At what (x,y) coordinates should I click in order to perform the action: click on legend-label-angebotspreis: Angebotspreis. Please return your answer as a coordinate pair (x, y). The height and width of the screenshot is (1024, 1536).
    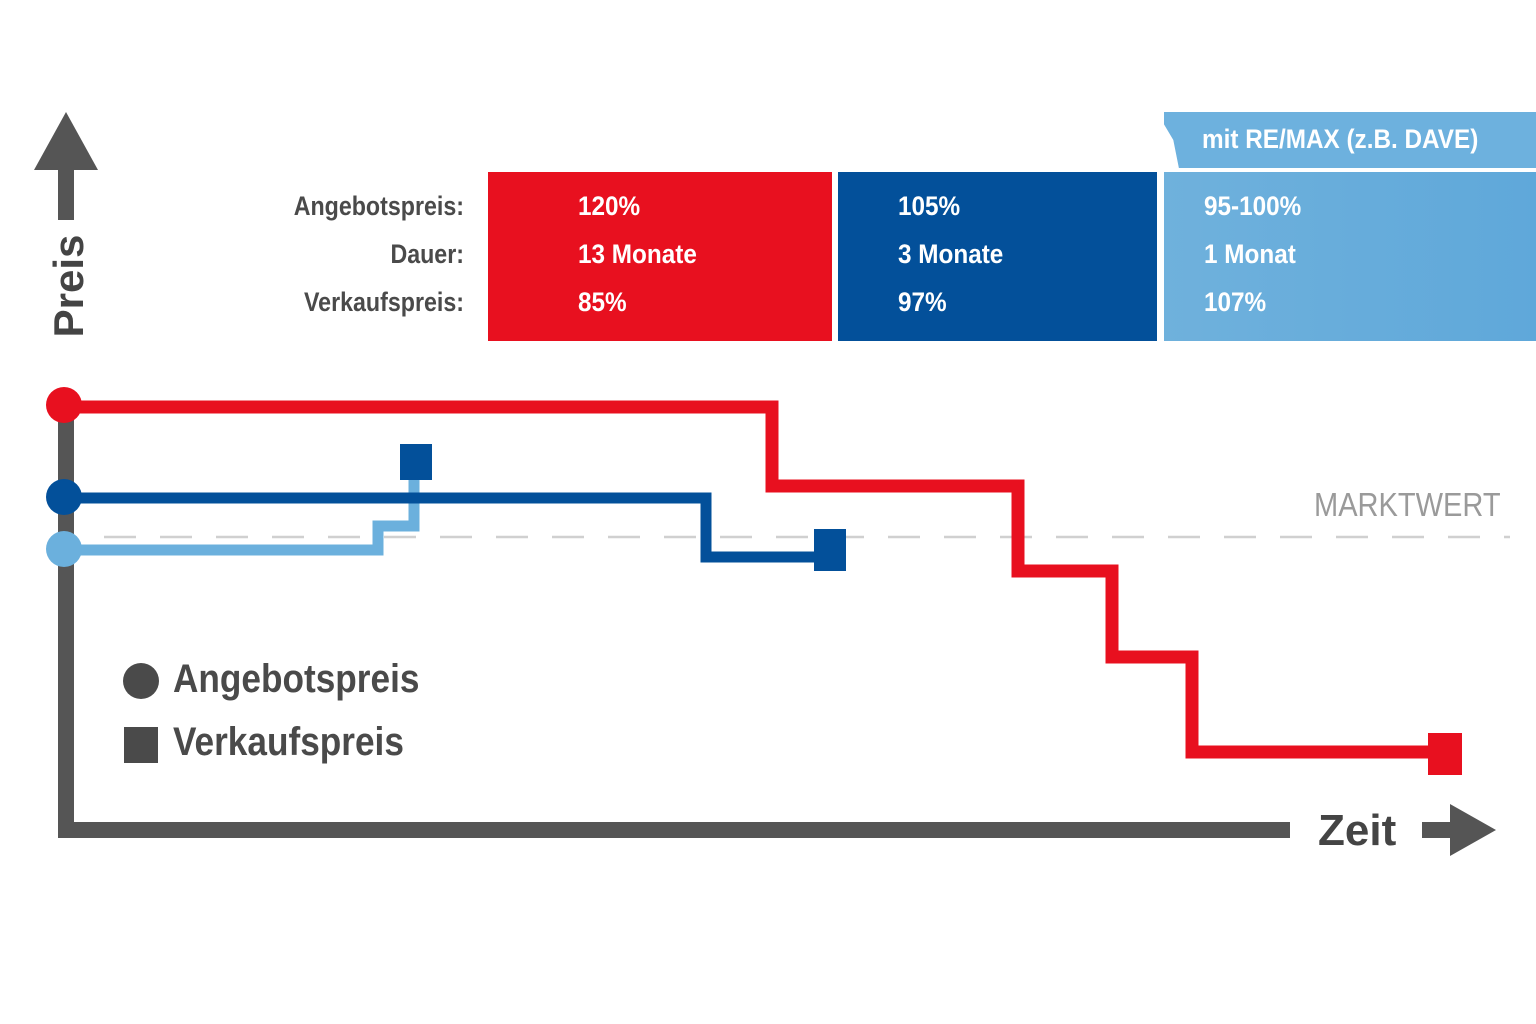
    Looking at the image, I should click on (296, 679).